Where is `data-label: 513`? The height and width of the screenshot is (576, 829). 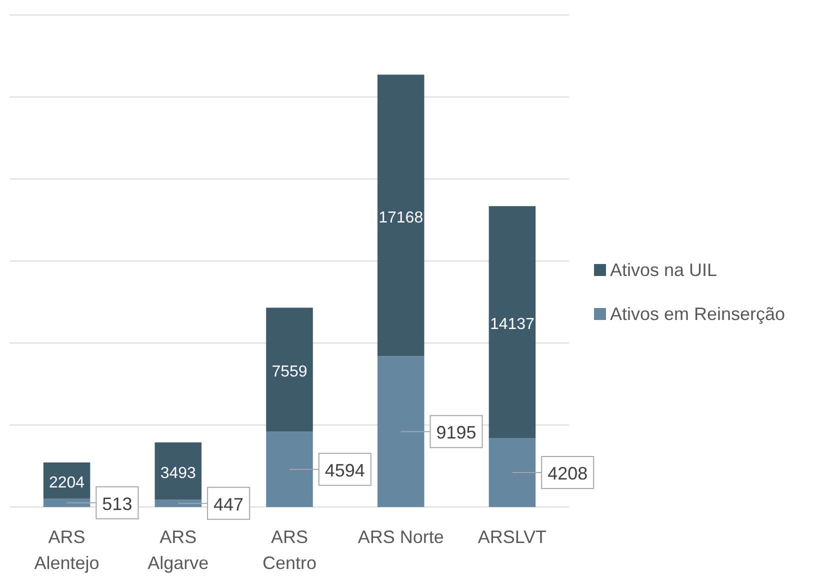
data-label: 513 is located at coordinates (117, 504).